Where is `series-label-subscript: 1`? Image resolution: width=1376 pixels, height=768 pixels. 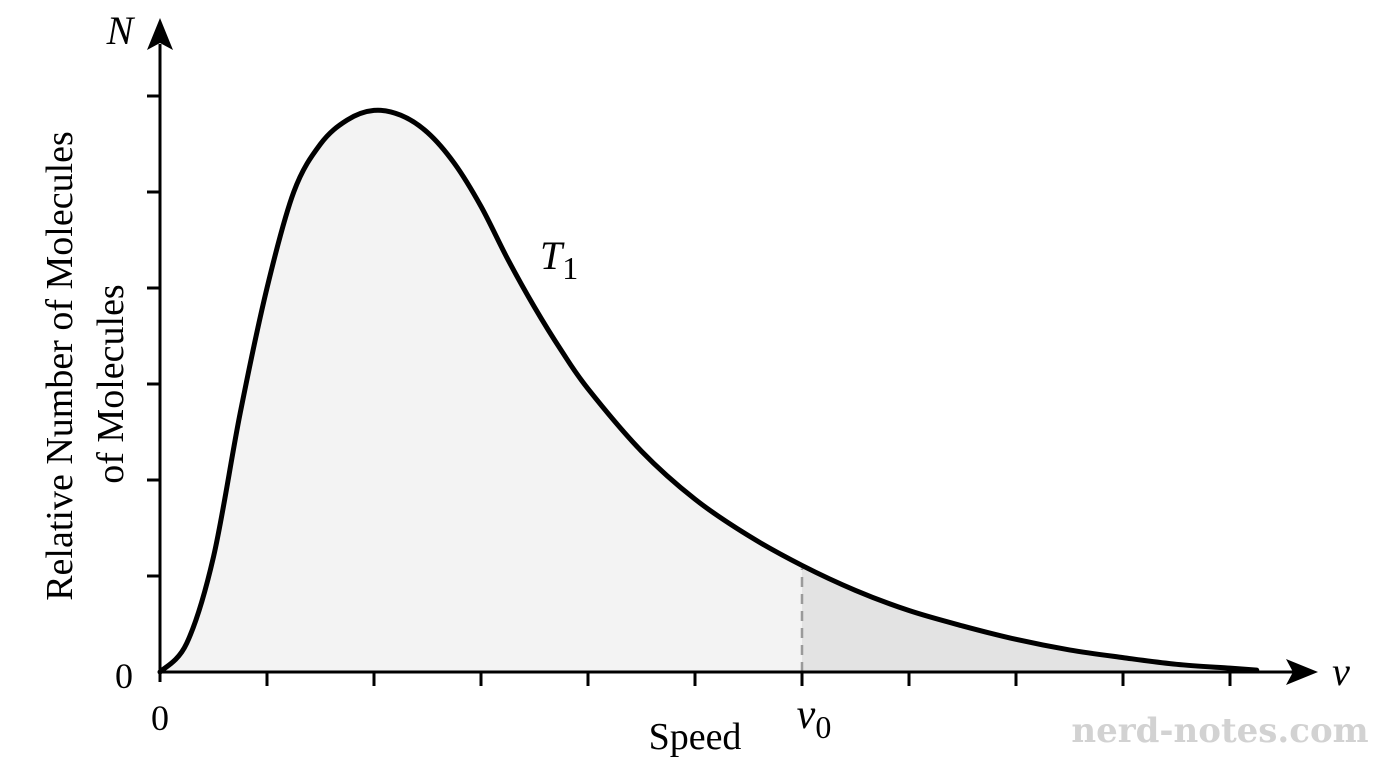
series-label-subscript: 1 is located at coordinates (570, 268).